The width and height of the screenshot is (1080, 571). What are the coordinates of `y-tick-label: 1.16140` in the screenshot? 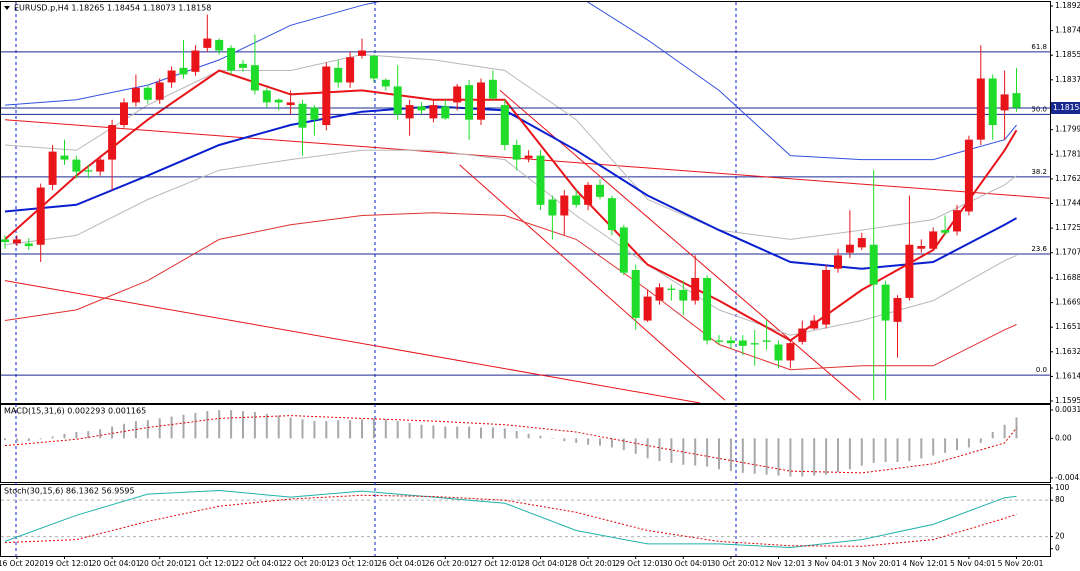 It's located at (1067, 375).